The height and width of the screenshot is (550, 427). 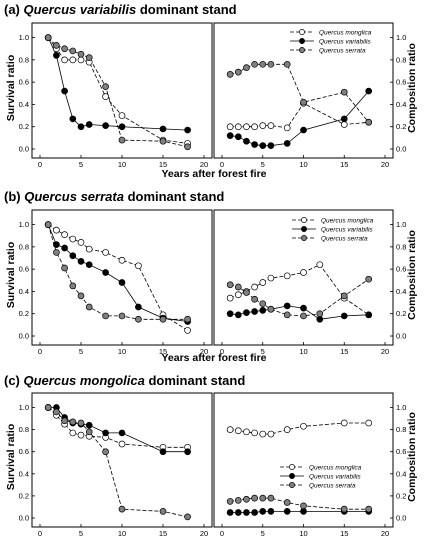 I want to click on panel-c-right-ylabel: Composition ratio, so click(x=412, y=457).